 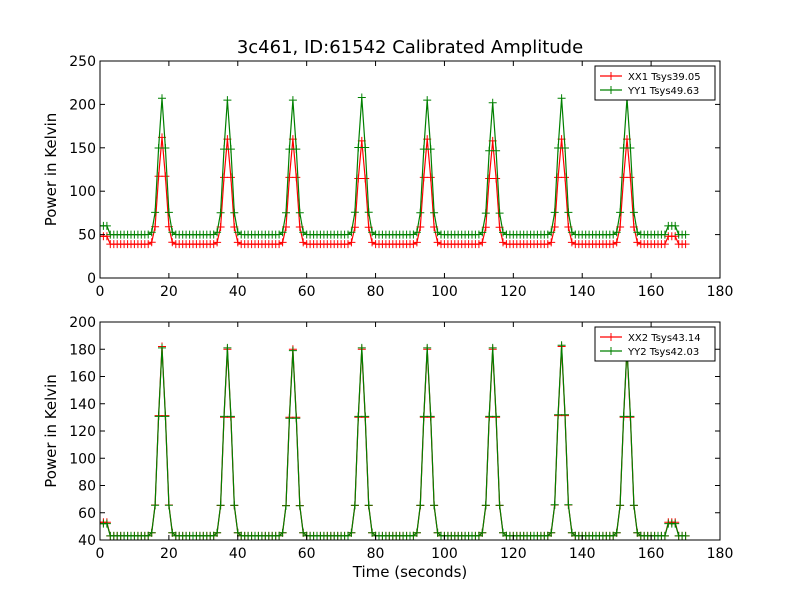 What do you see at coordinates (655, 344) in the screenshot?
I see `bottom-legend: XX2 Tsys43.14 YY2 Tsys42.03` at bounding box center [655, 344].